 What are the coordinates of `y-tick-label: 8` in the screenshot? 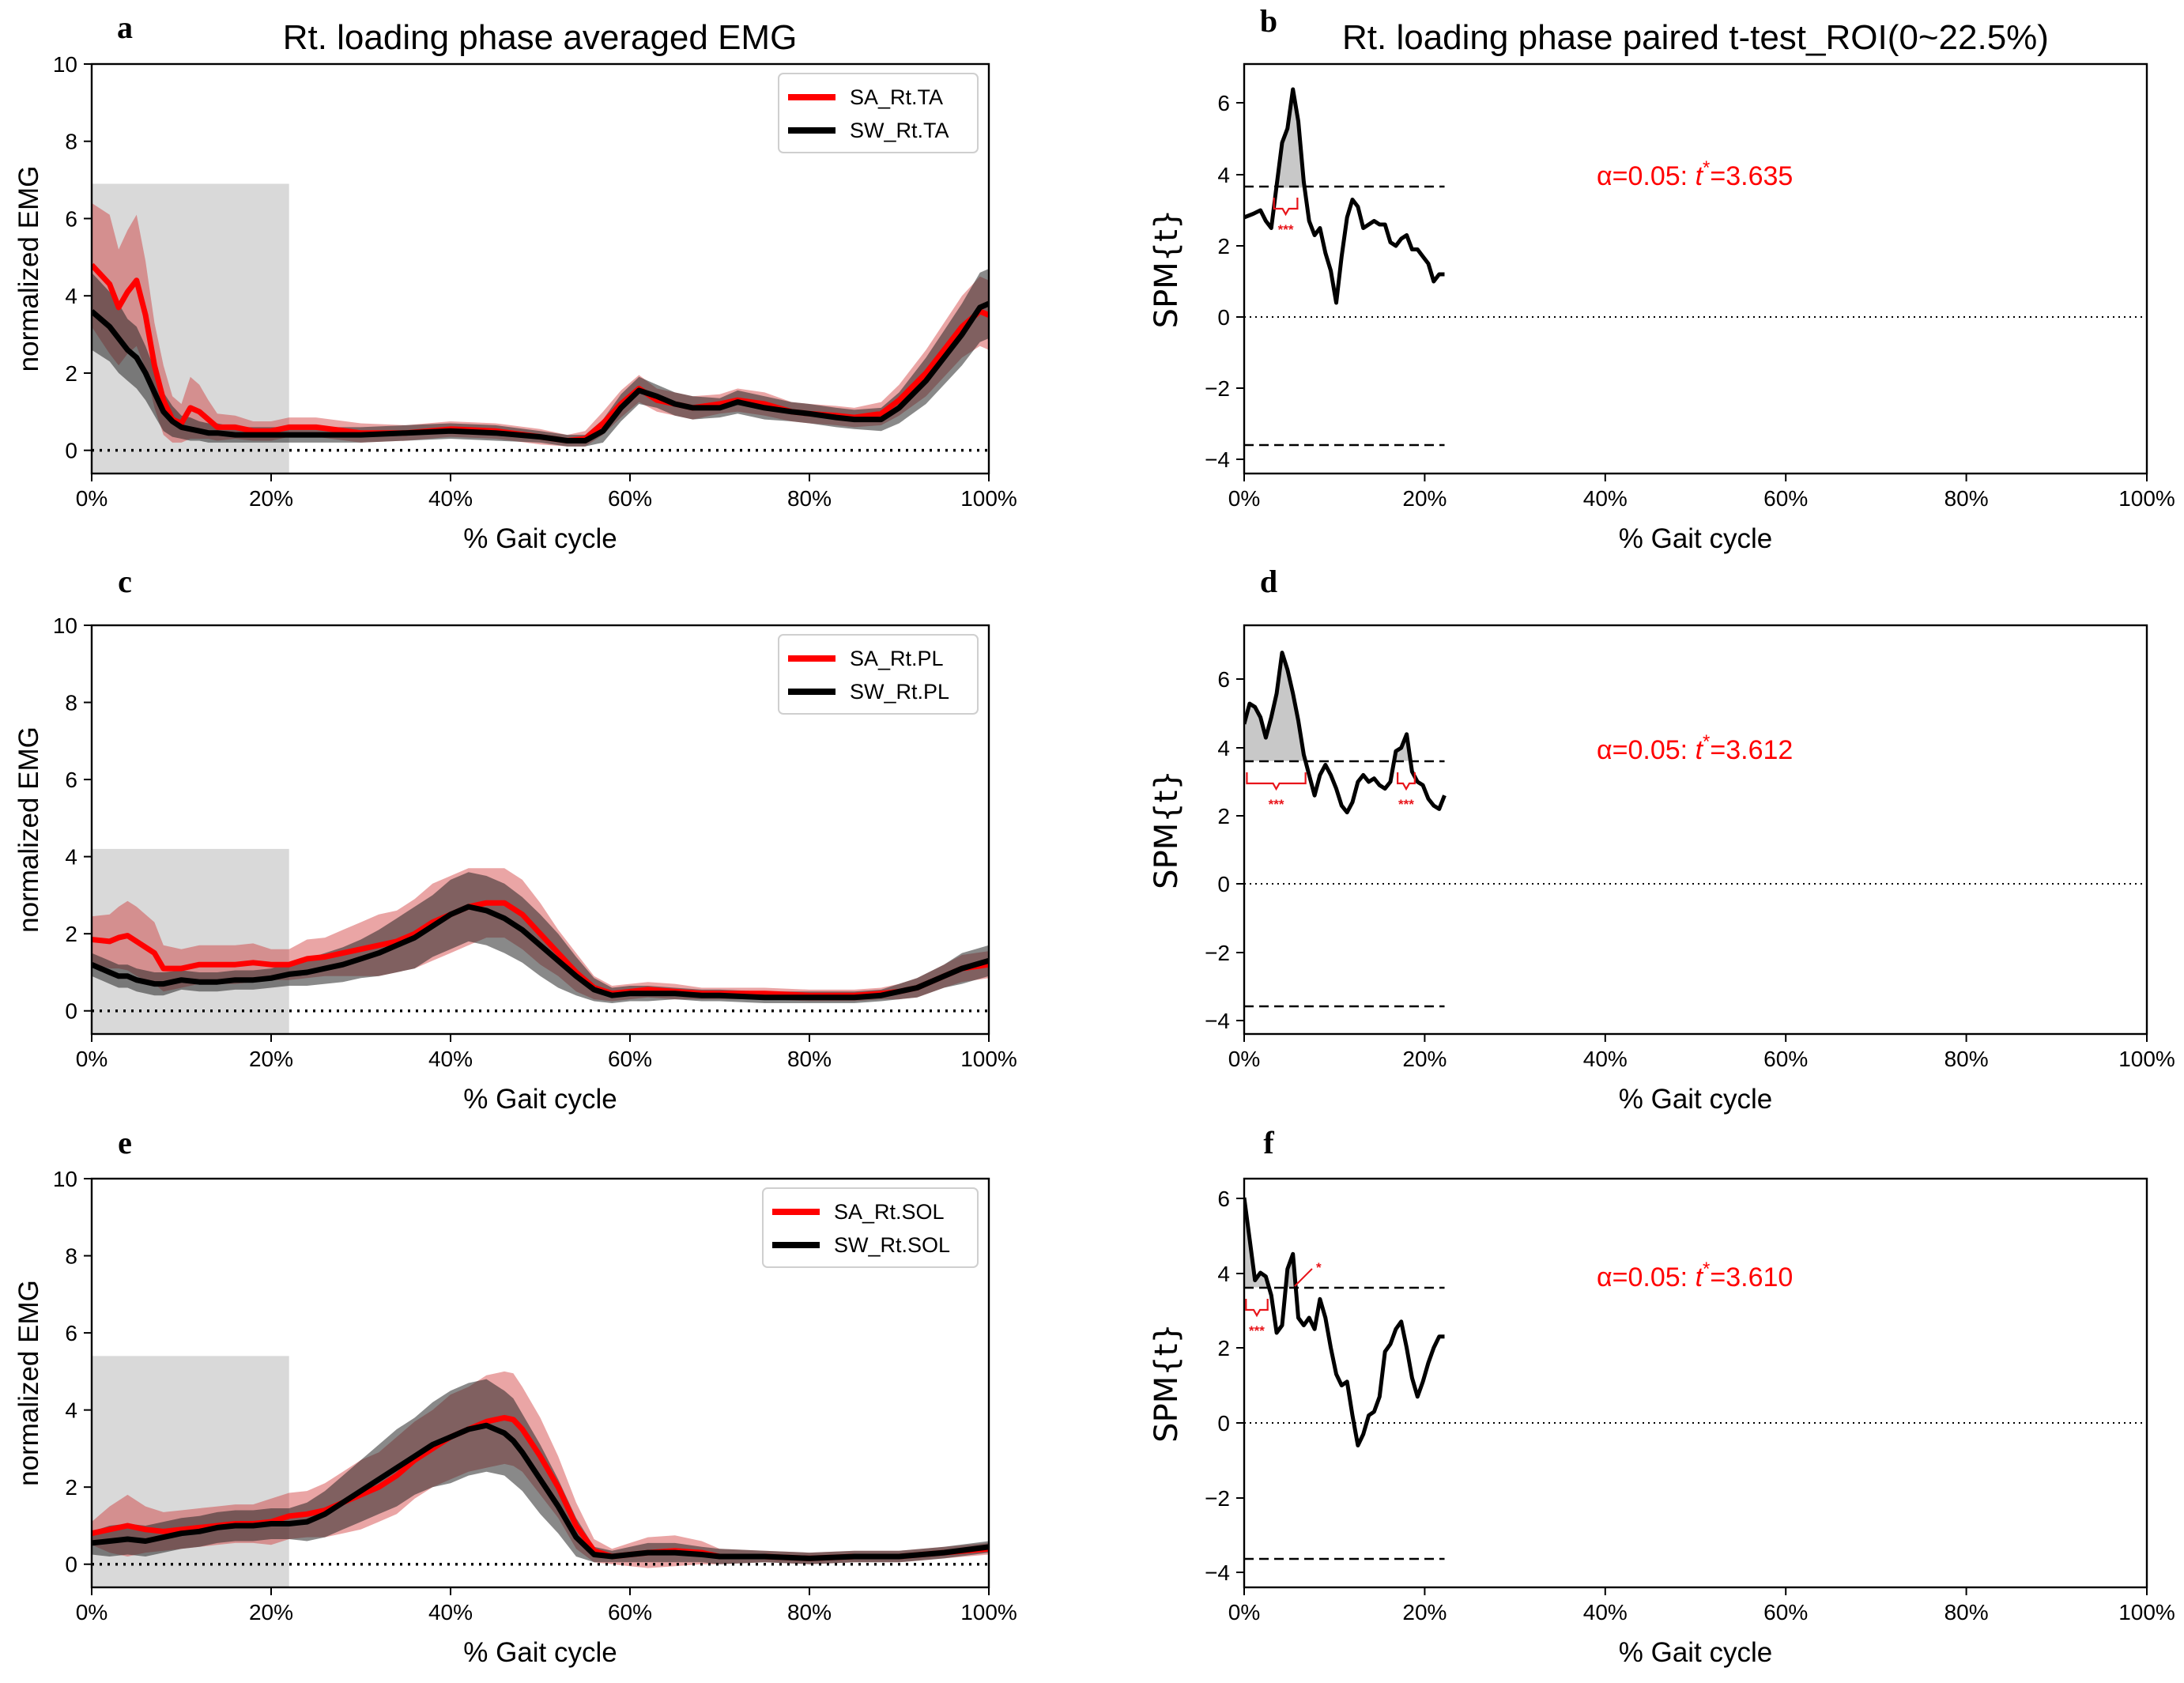 It's located at (71, 142).